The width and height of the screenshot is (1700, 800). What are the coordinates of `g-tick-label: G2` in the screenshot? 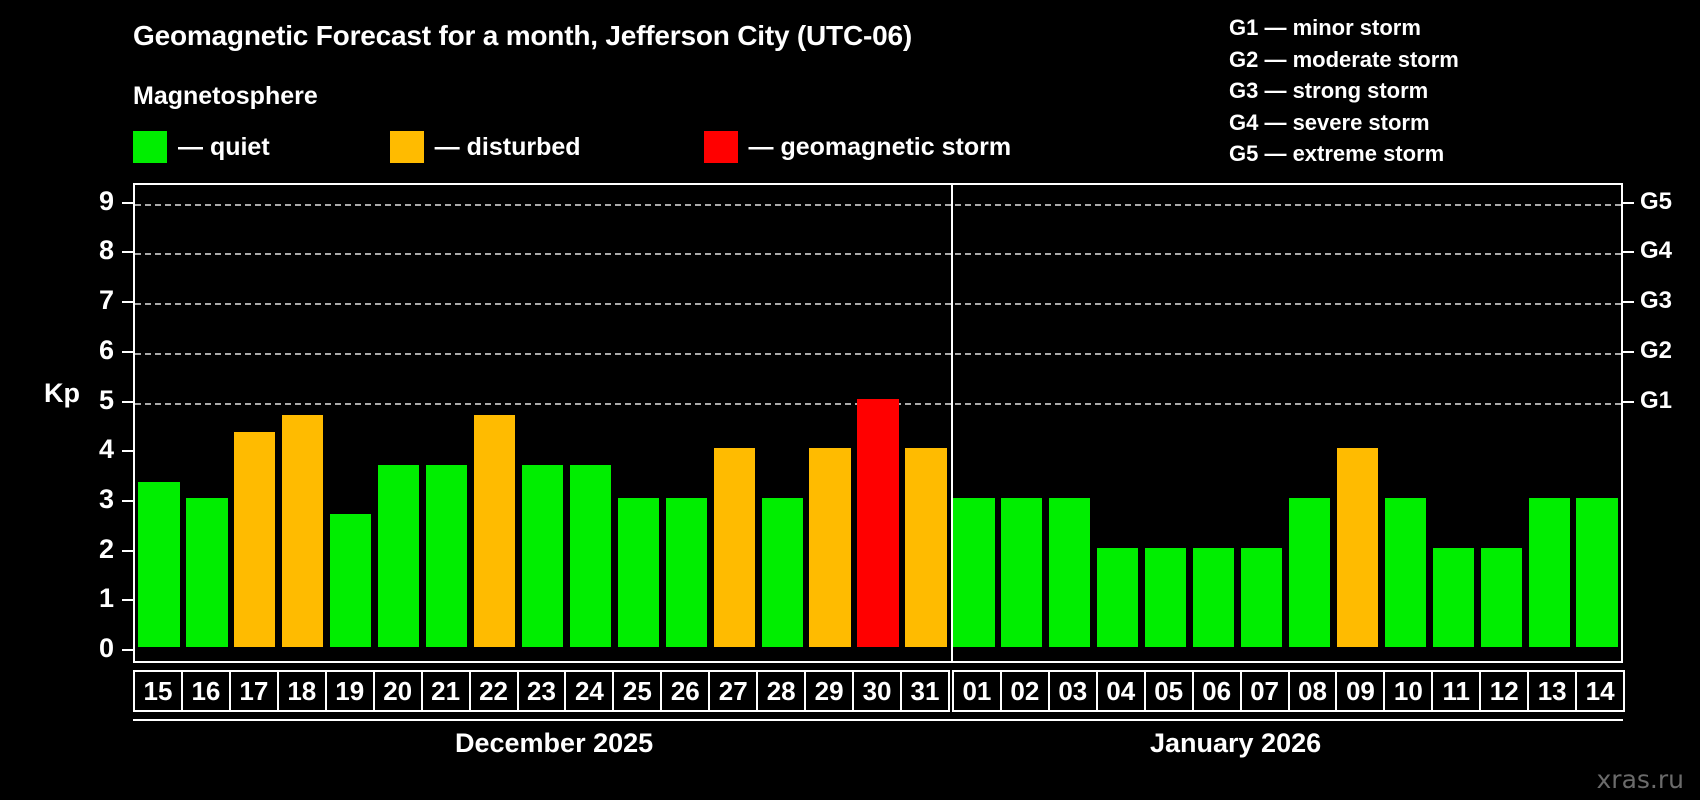 It's located at (1656, 350).